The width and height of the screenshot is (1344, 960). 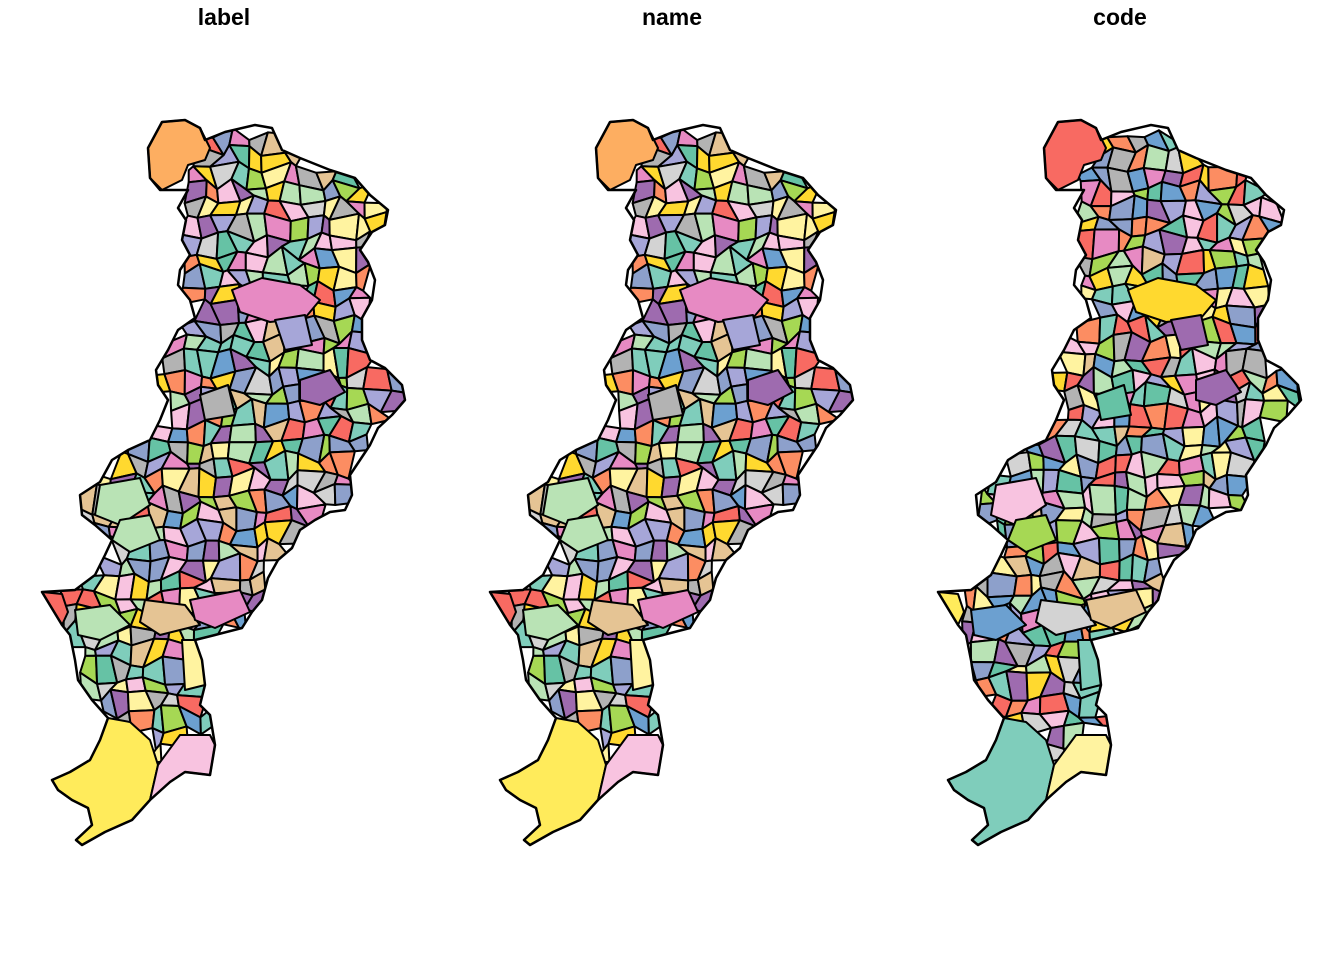 I want to click on panel-title: code, so click(x=1120, y=17).